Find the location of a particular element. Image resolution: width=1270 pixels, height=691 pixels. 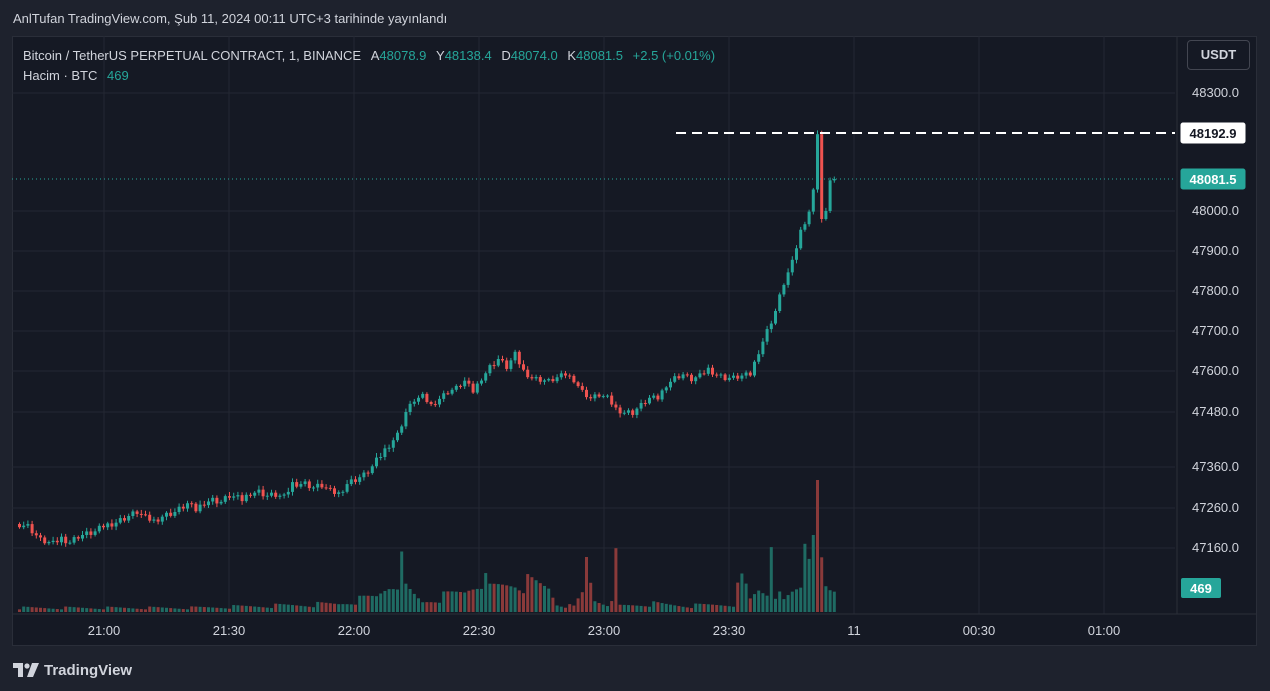

x-tick-label: 21:30 is located at coordinates (229, 630).